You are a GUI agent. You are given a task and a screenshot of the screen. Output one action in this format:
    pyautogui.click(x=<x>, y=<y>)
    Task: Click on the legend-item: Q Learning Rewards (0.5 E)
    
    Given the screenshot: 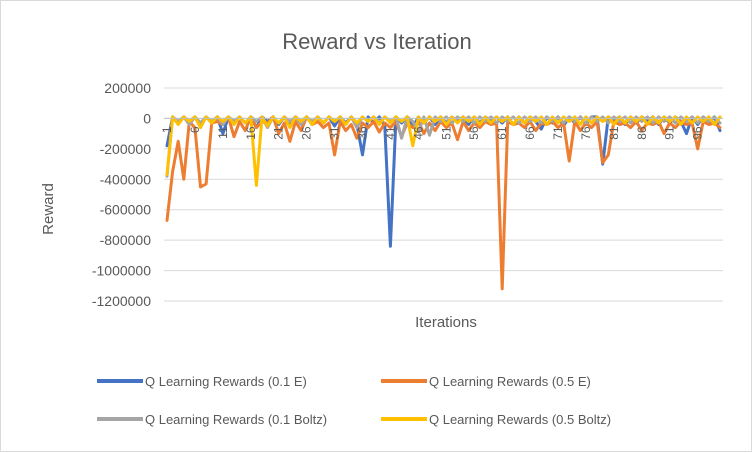 What is the action you would take?
    pyautogui.click(x=486, y=381)
    